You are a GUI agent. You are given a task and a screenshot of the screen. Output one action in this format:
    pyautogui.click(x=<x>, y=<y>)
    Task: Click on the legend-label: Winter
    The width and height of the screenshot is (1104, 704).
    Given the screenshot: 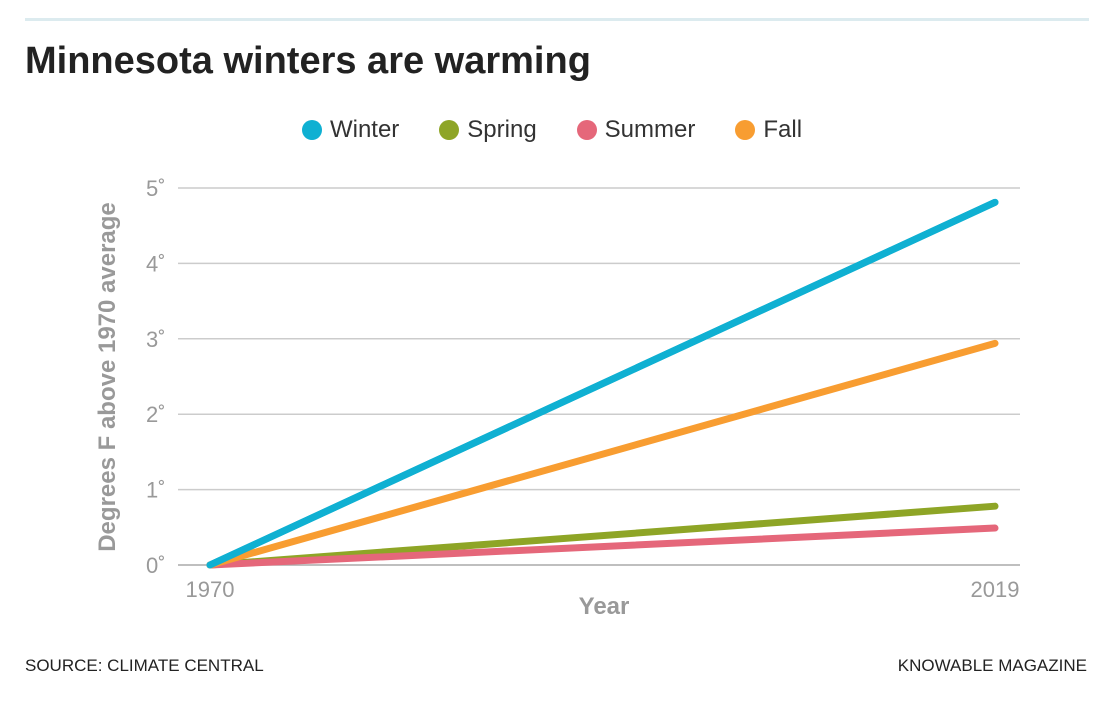 What is the action you would take?
    pyautogui.click(x=364, y=129)
    